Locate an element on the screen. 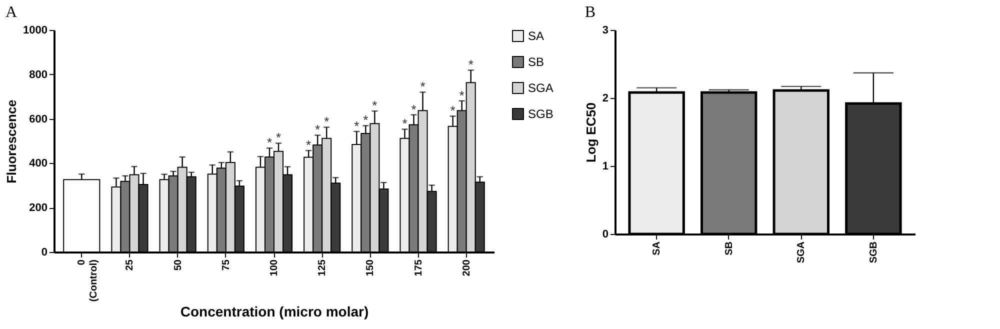 The height and width of the screenshot is (329, 1000). chart-title: B is located at coordinates (590, 12).